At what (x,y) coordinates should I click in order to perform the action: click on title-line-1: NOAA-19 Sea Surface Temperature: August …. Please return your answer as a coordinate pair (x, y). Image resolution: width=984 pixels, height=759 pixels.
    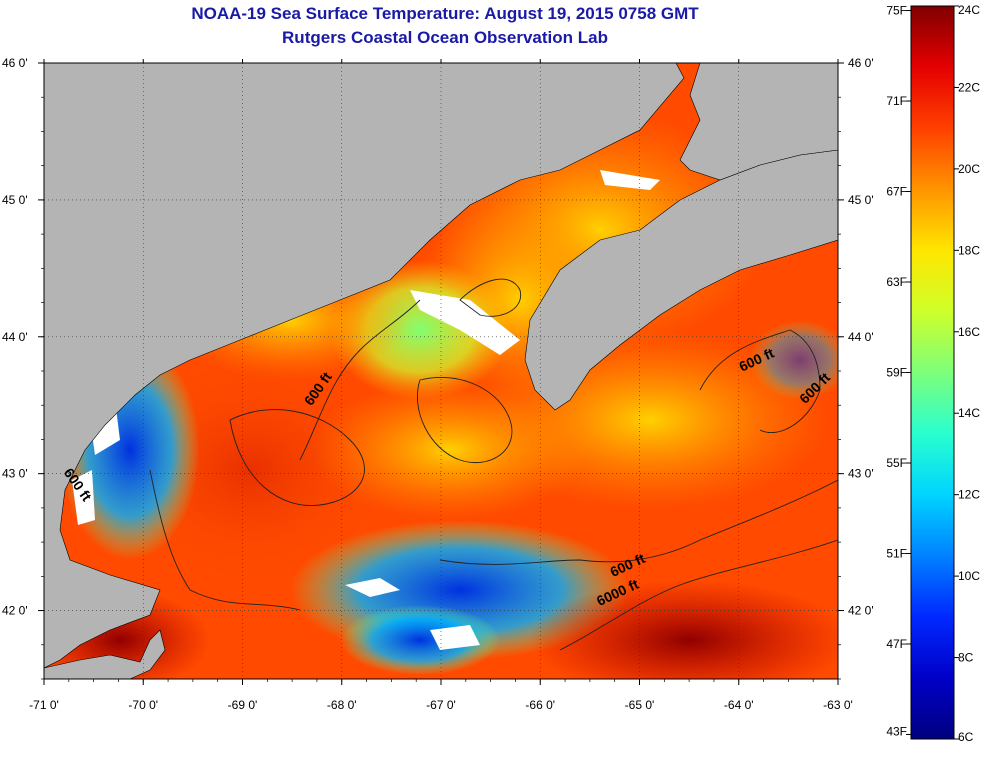
    Looking at the image, I should click on (445, 13).